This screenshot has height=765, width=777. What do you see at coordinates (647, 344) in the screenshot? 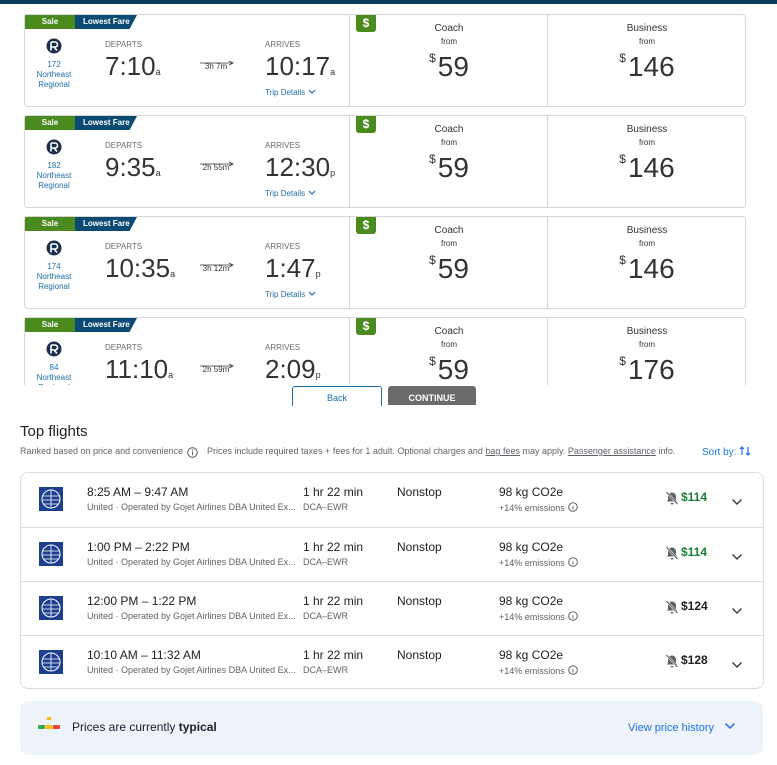
I see `business-from: from` at bounding box center [647, 344].